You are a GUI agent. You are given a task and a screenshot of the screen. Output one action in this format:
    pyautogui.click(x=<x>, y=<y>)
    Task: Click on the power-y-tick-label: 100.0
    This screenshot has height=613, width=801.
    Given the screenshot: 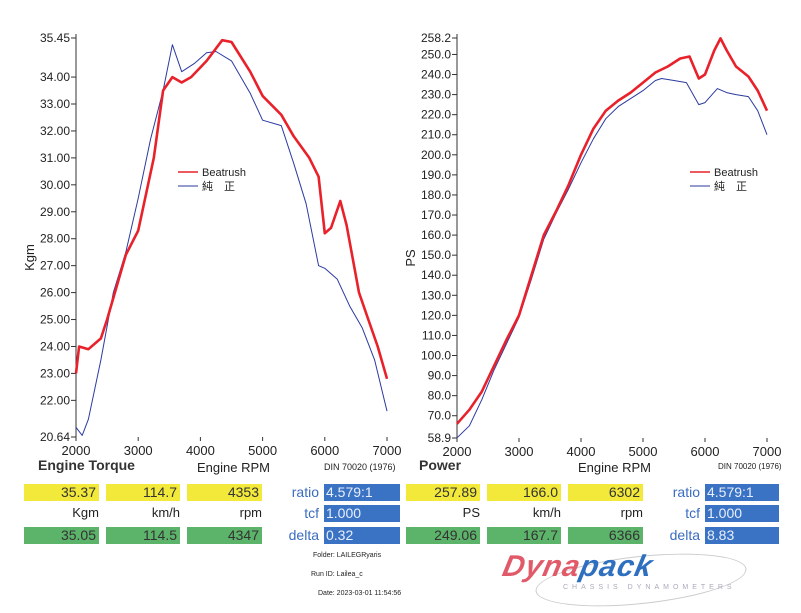 What is the action you would take?
    pyautogui.click(x=436, y=356)
    